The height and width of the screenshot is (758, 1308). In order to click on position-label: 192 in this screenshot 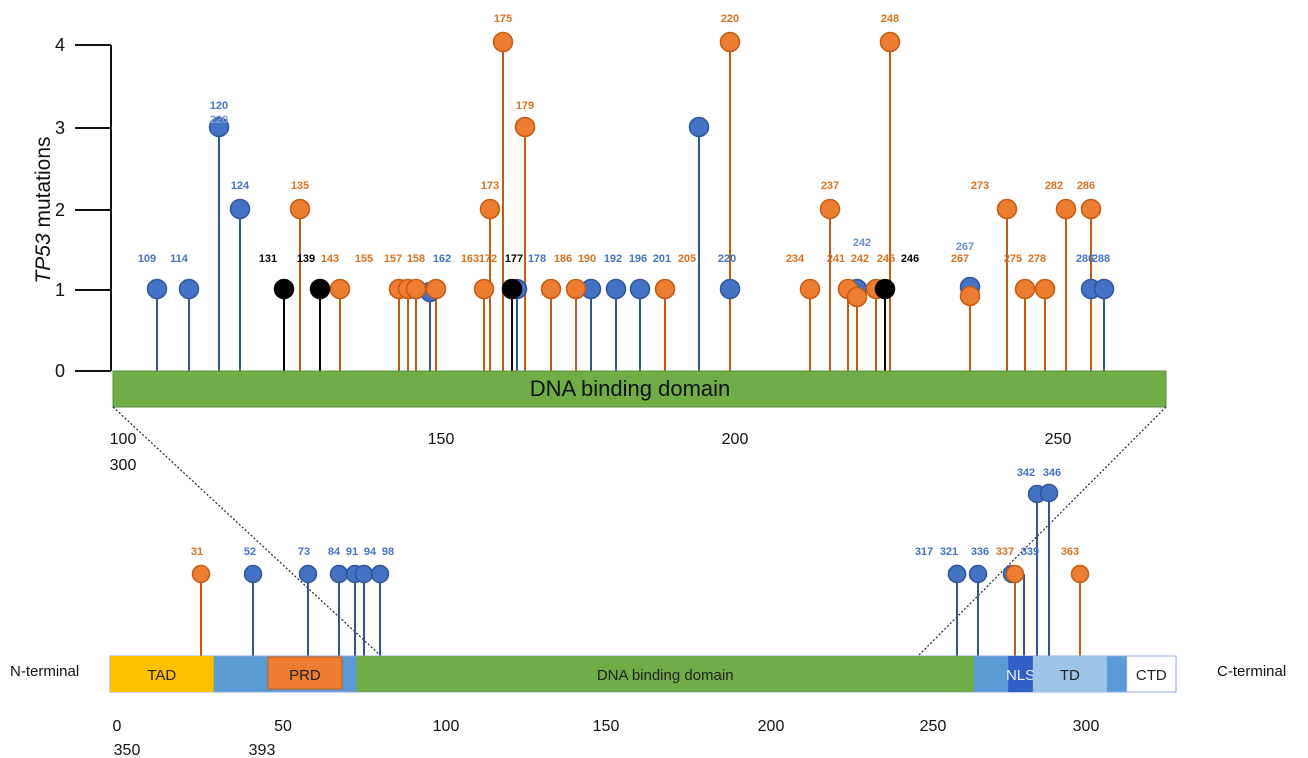, I will do `click(613, 259)`.